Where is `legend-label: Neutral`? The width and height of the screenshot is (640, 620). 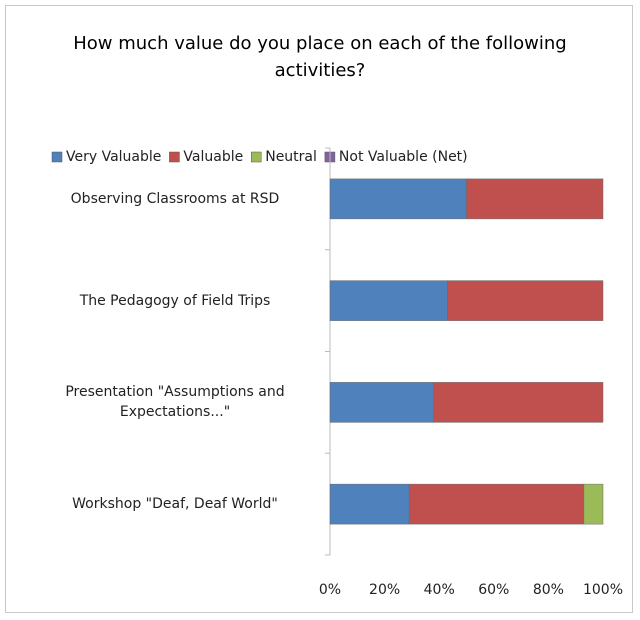
legend-label: Neutral is located at coordinates (291, 157).